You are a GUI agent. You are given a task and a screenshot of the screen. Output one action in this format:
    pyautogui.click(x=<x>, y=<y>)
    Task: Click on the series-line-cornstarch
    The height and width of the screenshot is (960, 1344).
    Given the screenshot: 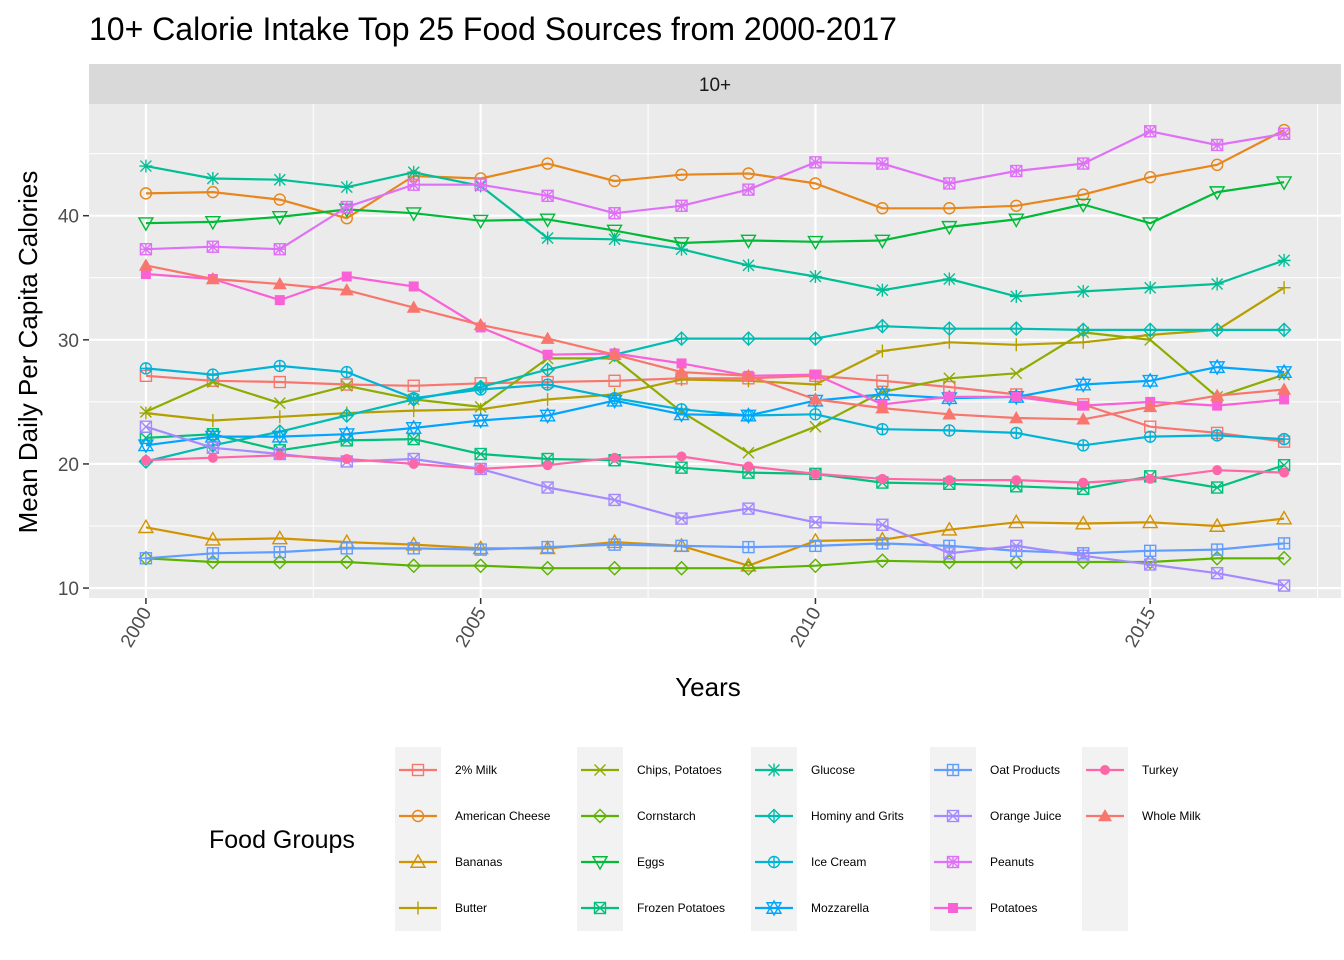 What is the action you would take?
    pyautogui.click(x=715, y=563)
    